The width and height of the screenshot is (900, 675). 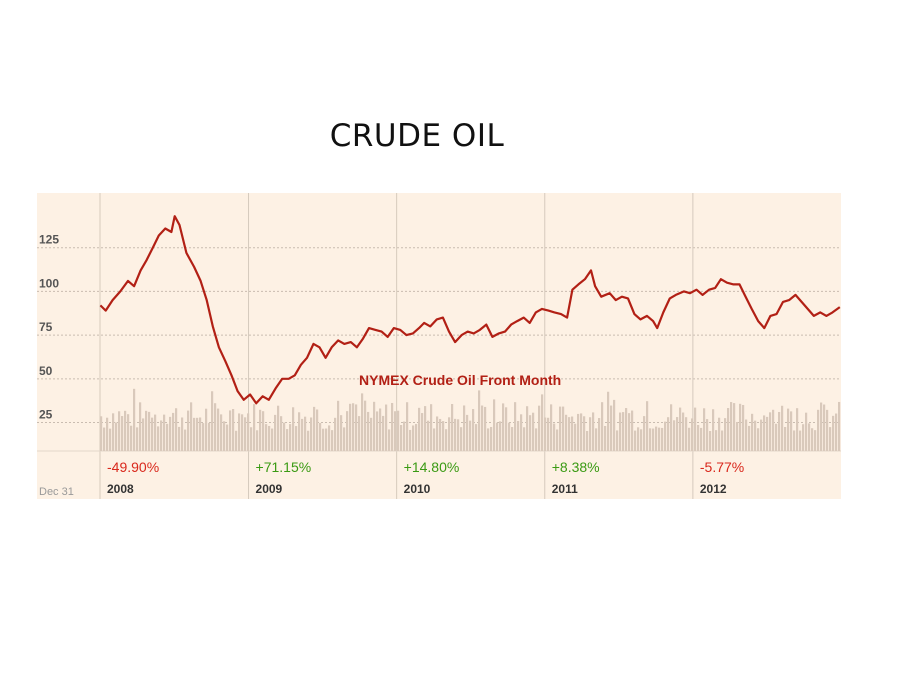 I want to click on slide-title: CRUDE OIL, so click(x=417, y=136).